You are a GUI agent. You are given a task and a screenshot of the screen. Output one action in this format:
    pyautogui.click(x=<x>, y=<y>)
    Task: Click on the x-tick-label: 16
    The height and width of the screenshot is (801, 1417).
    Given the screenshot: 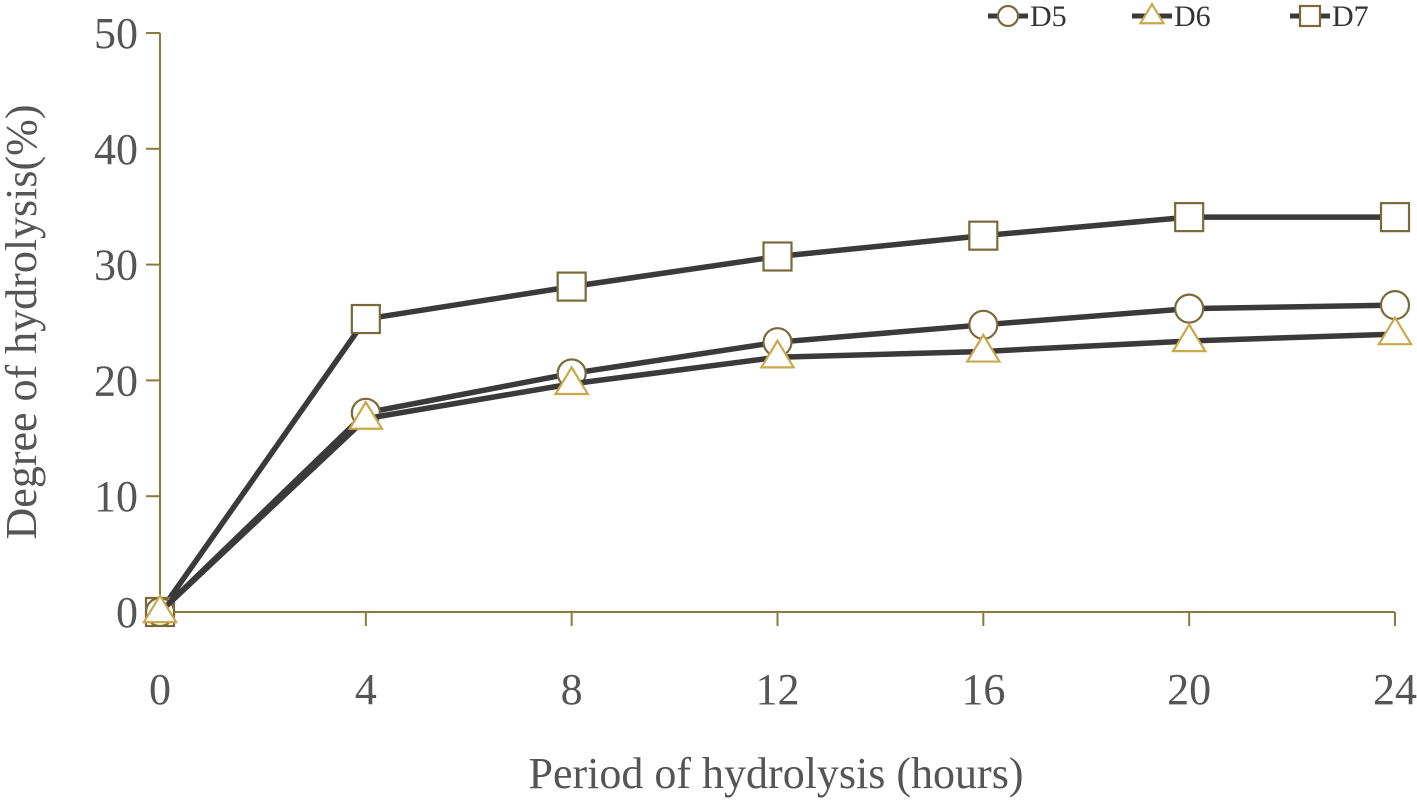 What is the action you would take?
    pyautogui.click(x=983, y=689)
    